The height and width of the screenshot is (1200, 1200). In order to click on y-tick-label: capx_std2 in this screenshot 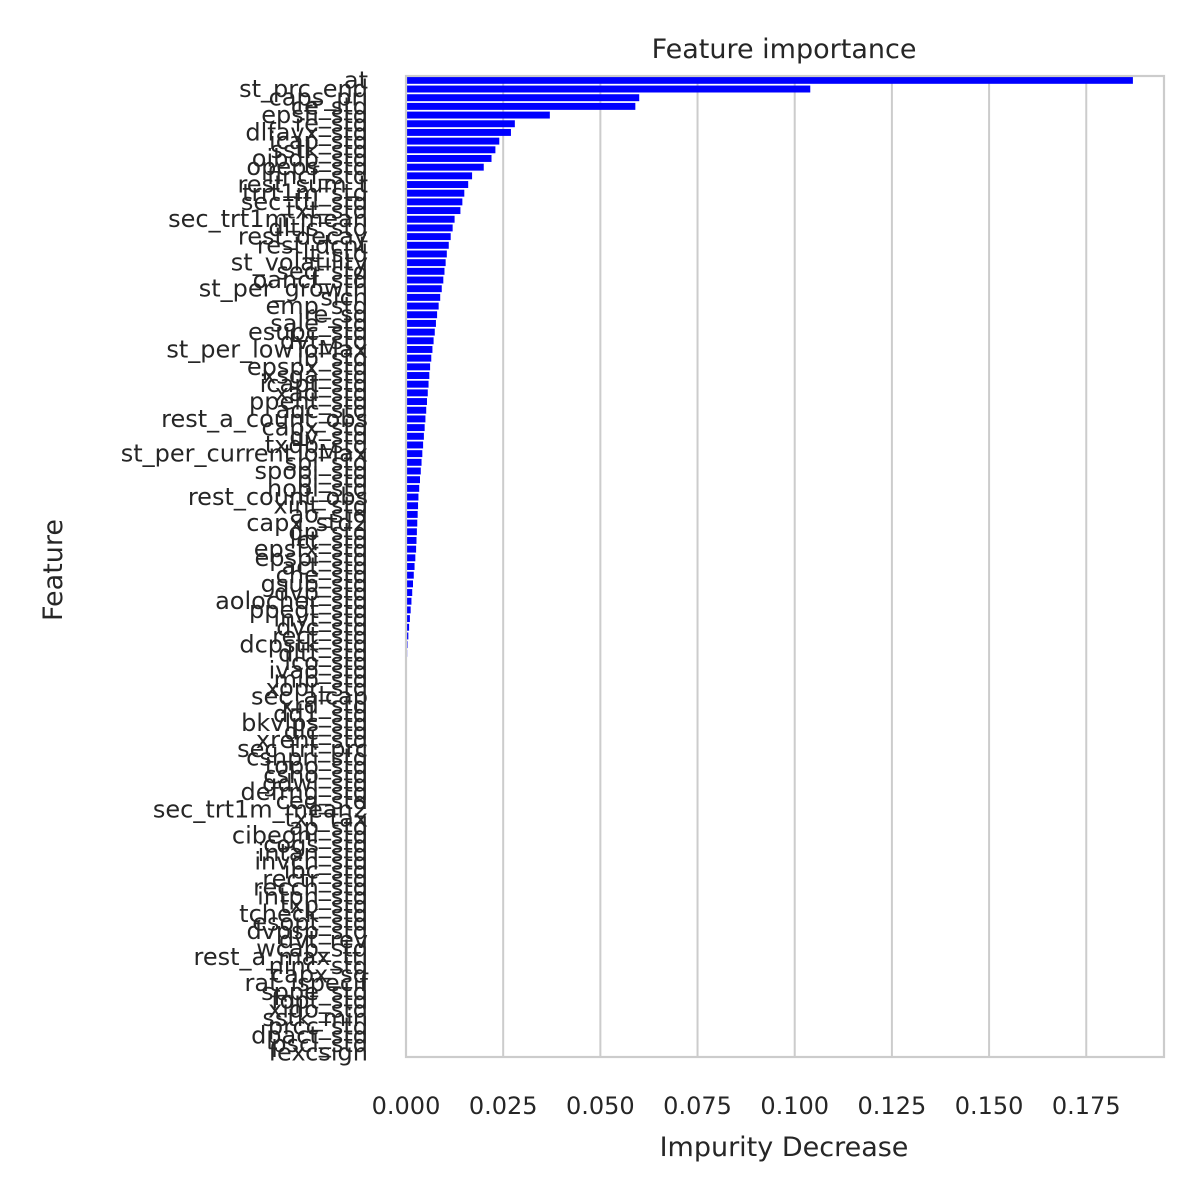, I will do `click(307, 523)`.